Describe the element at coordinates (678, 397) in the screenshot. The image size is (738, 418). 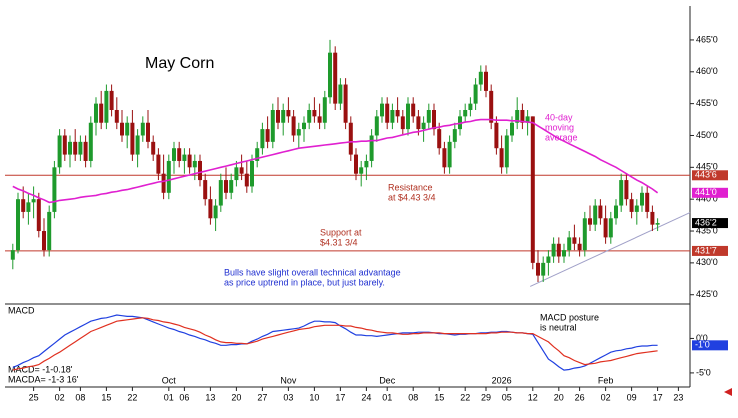
I see `x-tick-label: 23` at that location.